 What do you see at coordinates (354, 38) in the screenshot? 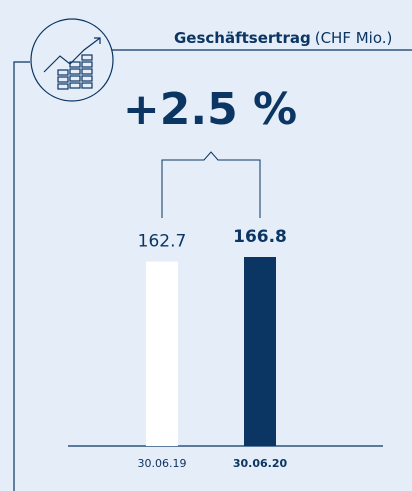
I see `chart-subtitle: (CHF Mio.)` at bounding box center [354, 38].